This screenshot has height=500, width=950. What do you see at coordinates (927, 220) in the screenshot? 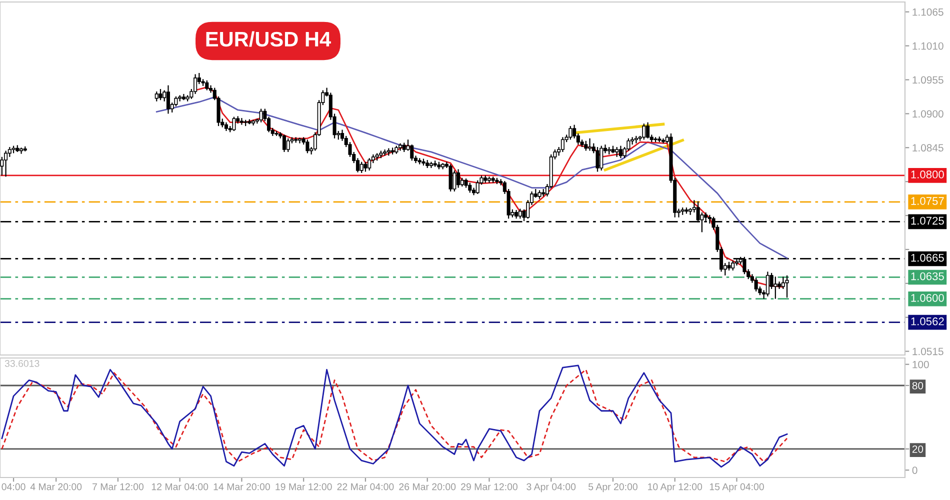
I see `ref-line-label: 1.0725` at bounding box center [927, 220].